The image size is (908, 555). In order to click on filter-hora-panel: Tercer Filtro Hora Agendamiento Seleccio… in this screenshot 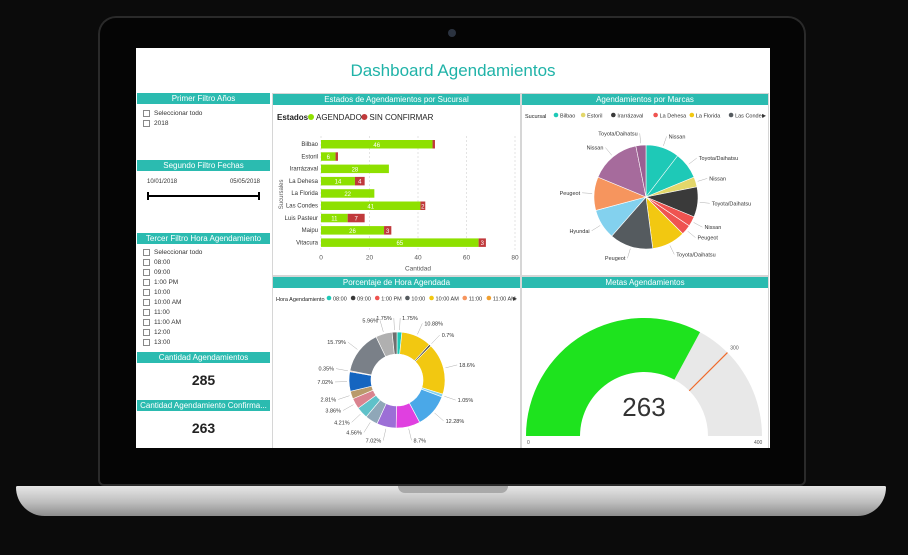, I will do `click(203, 291)`.